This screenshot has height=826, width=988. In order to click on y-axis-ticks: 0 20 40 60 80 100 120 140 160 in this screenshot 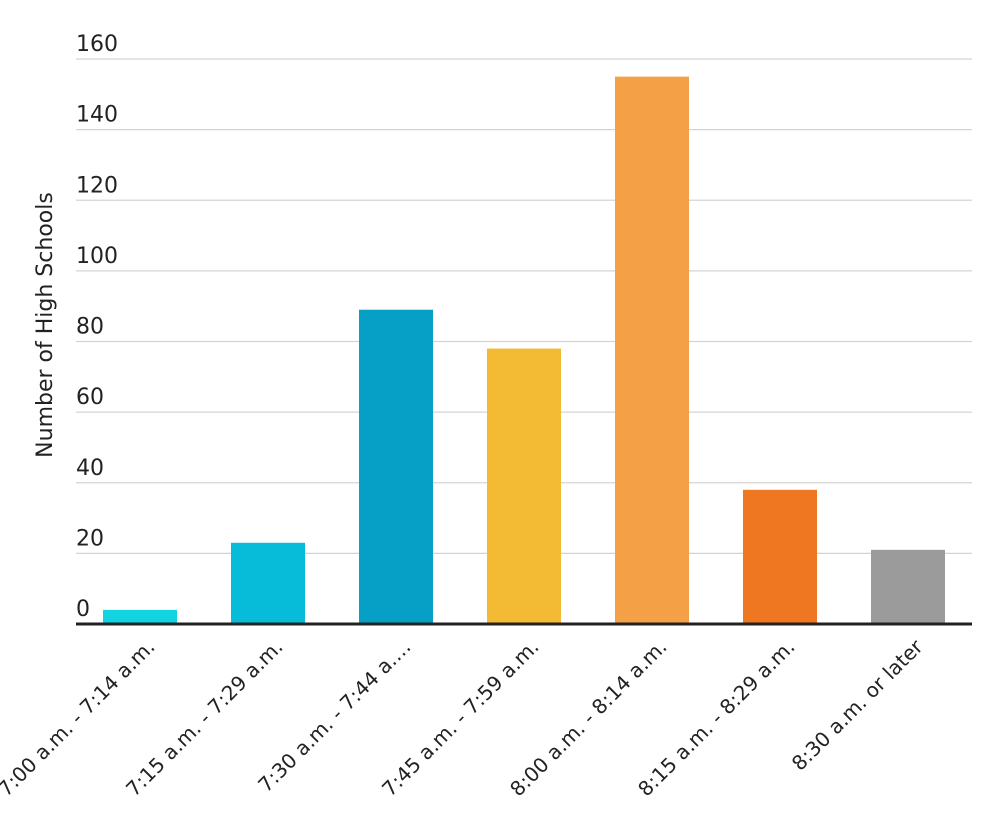, I will do `click(97, 327)`.